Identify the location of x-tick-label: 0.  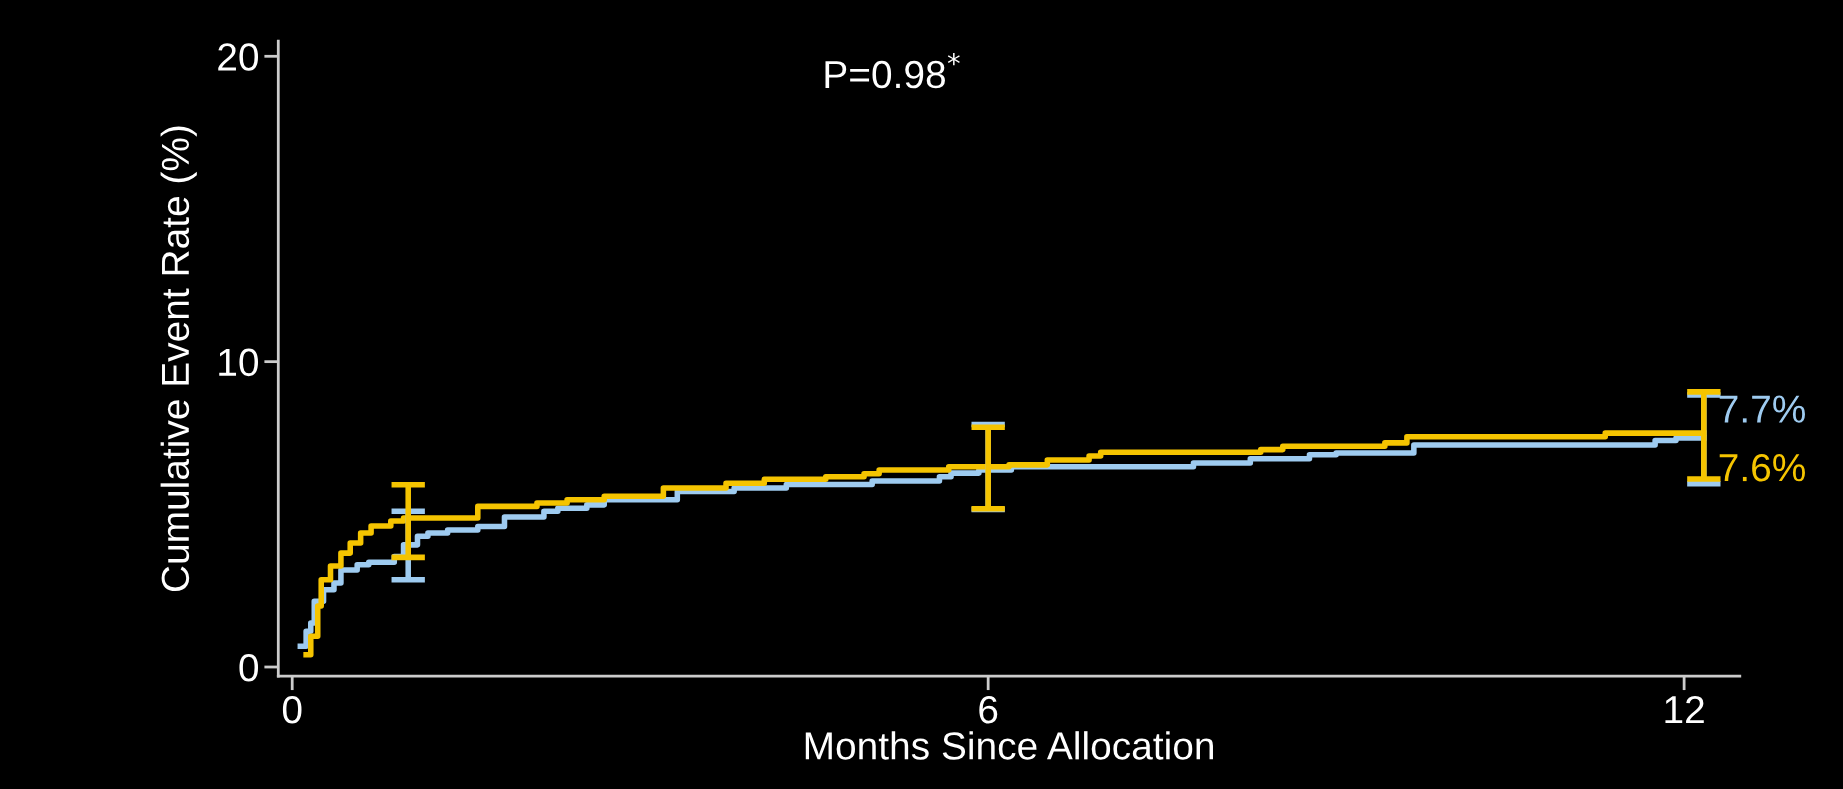
(292, 709).